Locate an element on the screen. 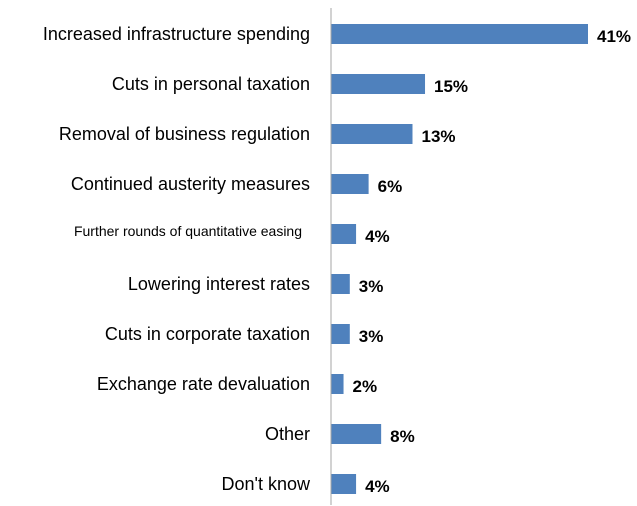 The height and width of the screenshot is (506, 637). data-label: 13% is located at coordinates (438, 136).